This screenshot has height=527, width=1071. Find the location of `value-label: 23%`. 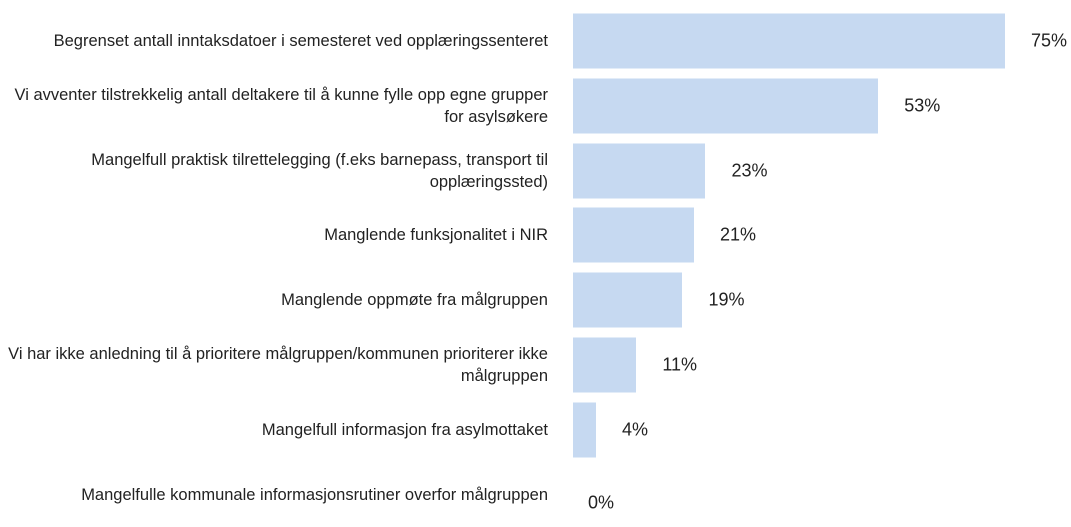

value-label: 23% is located at coordinates (749, 170).